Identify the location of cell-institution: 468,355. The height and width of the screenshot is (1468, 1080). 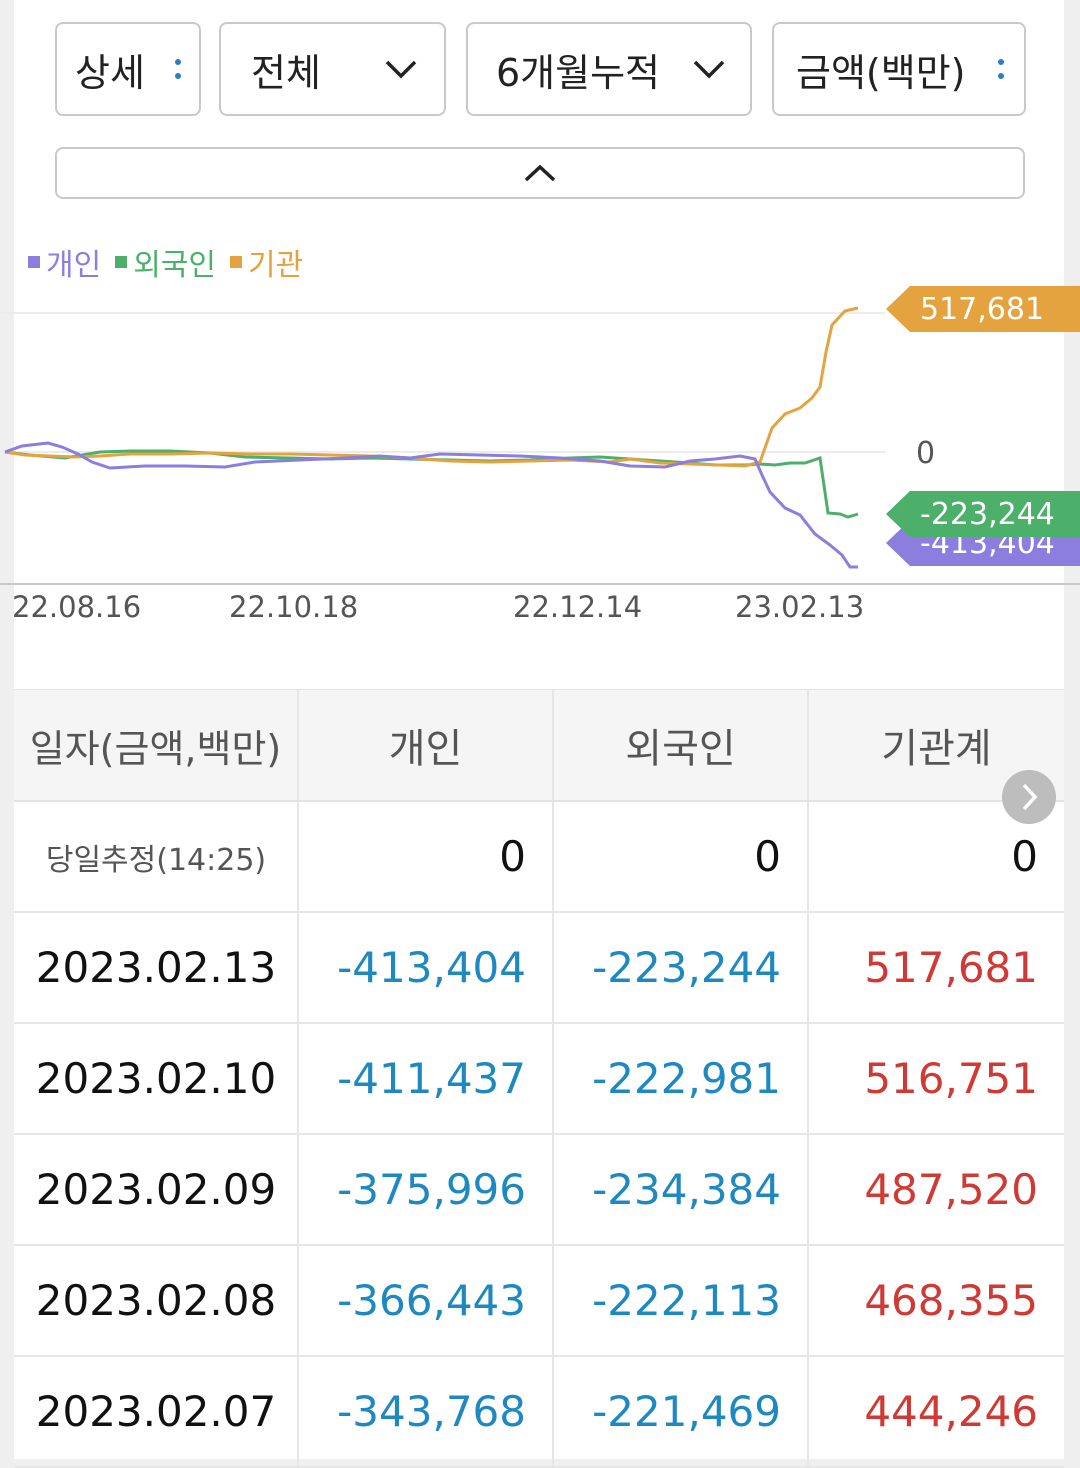
(936, 1301).